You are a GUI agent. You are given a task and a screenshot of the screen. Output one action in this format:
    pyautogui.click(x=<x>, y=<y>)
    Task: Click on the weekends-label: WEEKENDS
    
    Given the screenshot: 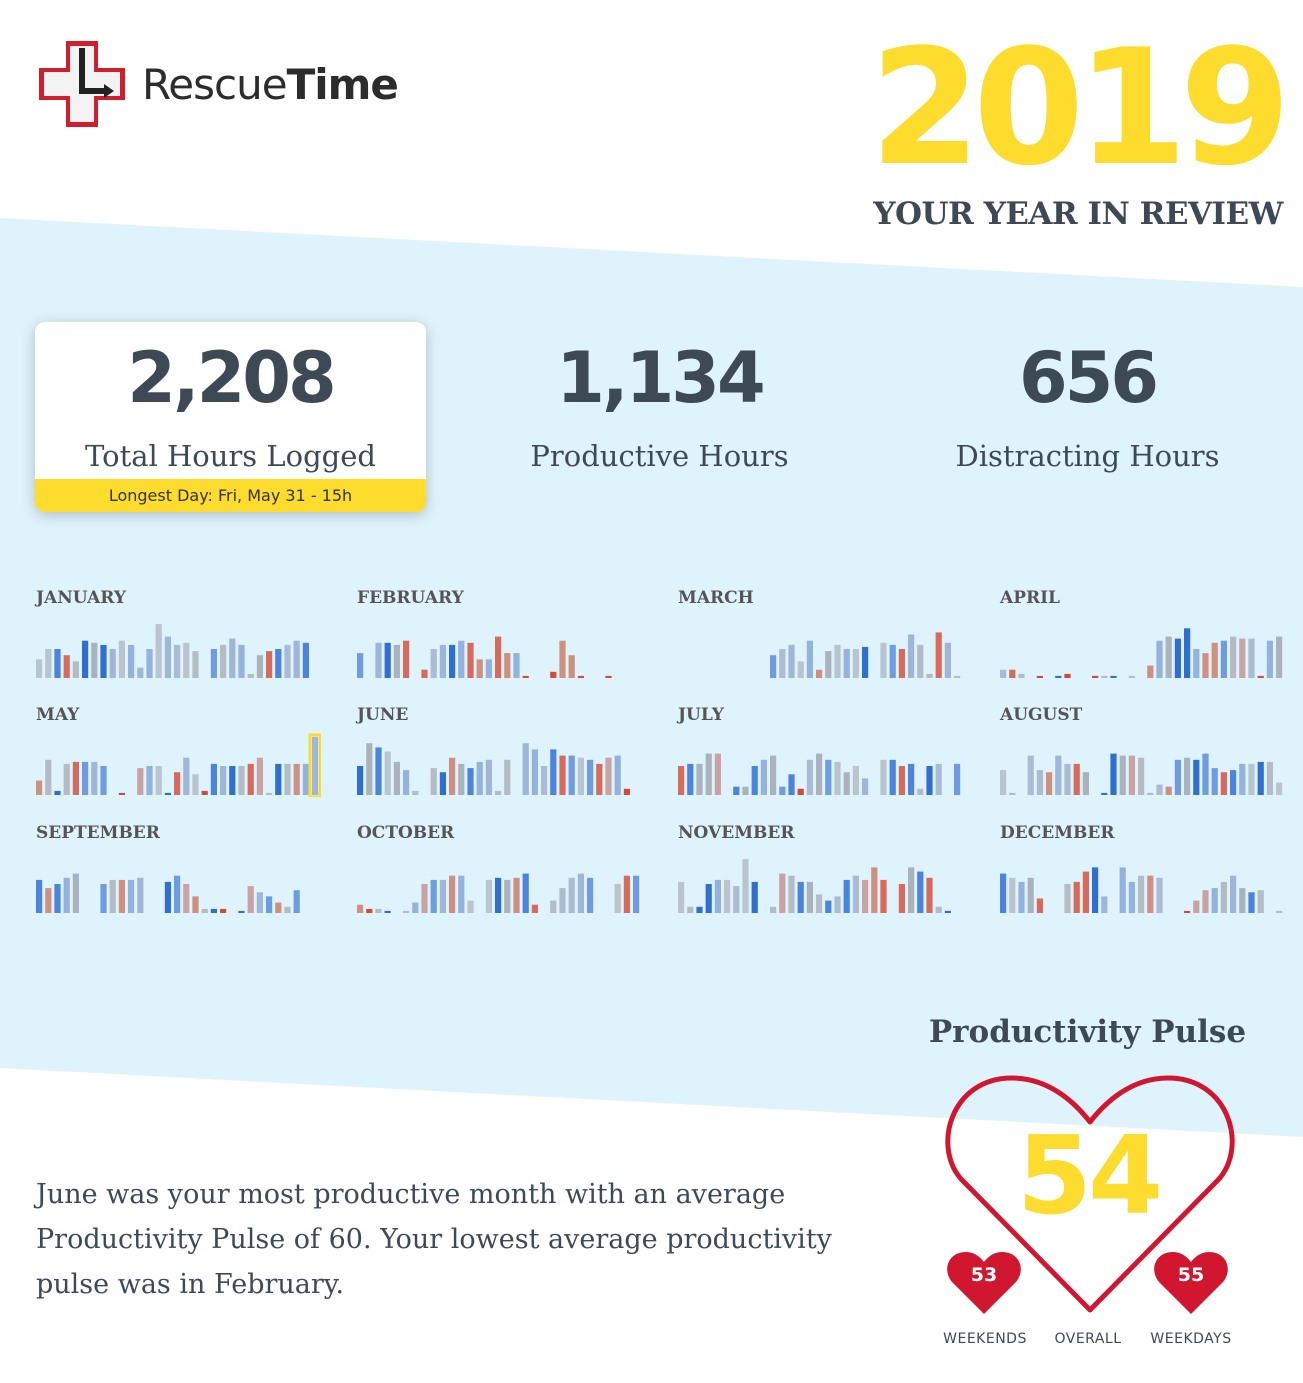 What is the action you would take?
    pyautogui.click(x=985, y=1339)
    